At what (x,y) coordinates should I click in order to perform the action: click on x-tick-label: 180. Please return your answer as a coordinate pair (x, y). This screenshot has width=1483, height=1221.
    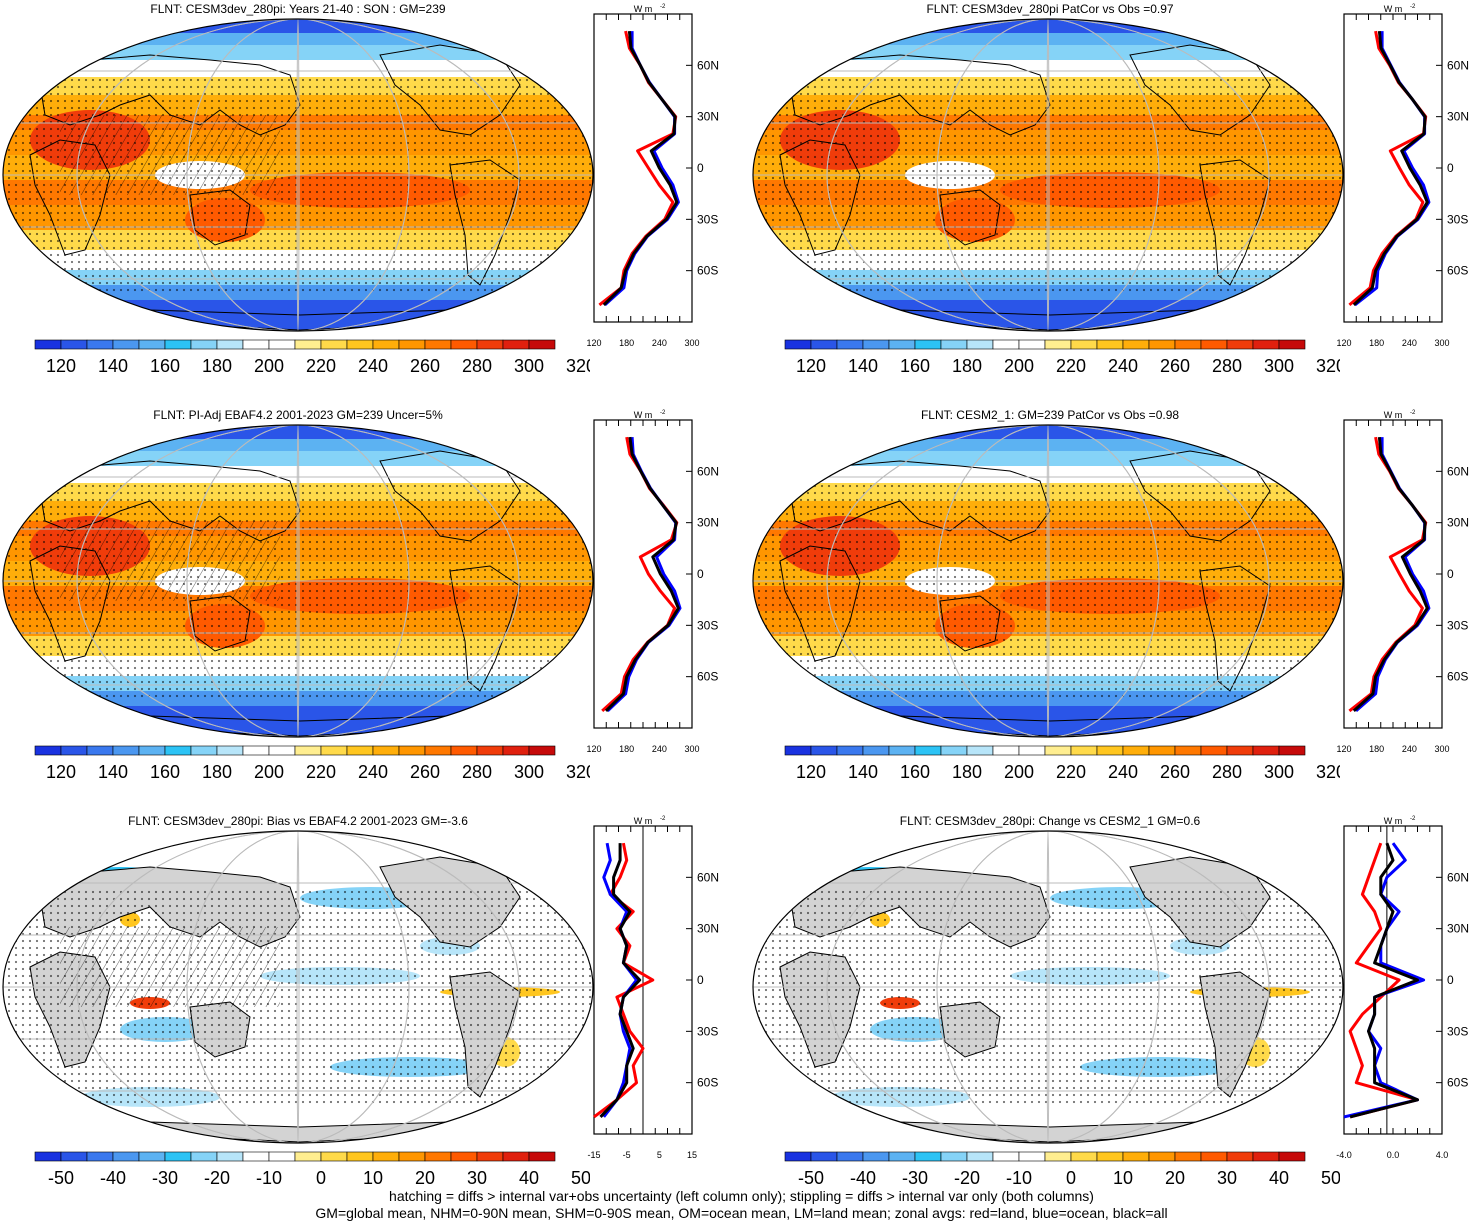
    Looking at the image, I should click on (626, 343).